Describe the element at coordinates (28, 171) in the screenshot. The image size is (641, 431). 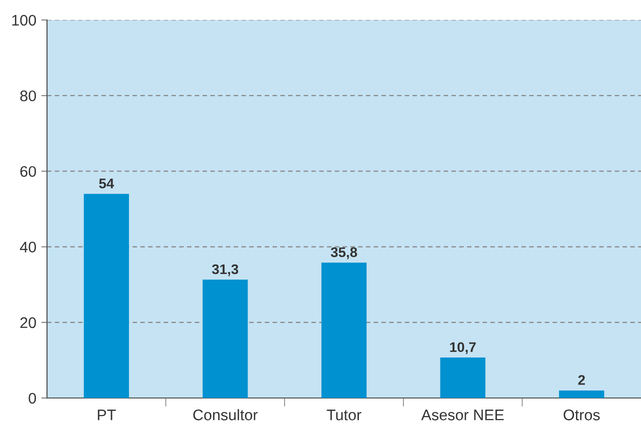
I see `y-tick-label: 60` at that location.